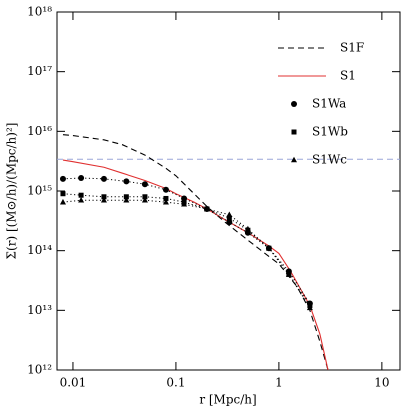  What do you see at coordinates (39, 12) in the screenshot?
I see `y-tick-label: 10¹⁸` at bounding box center [39, 12].